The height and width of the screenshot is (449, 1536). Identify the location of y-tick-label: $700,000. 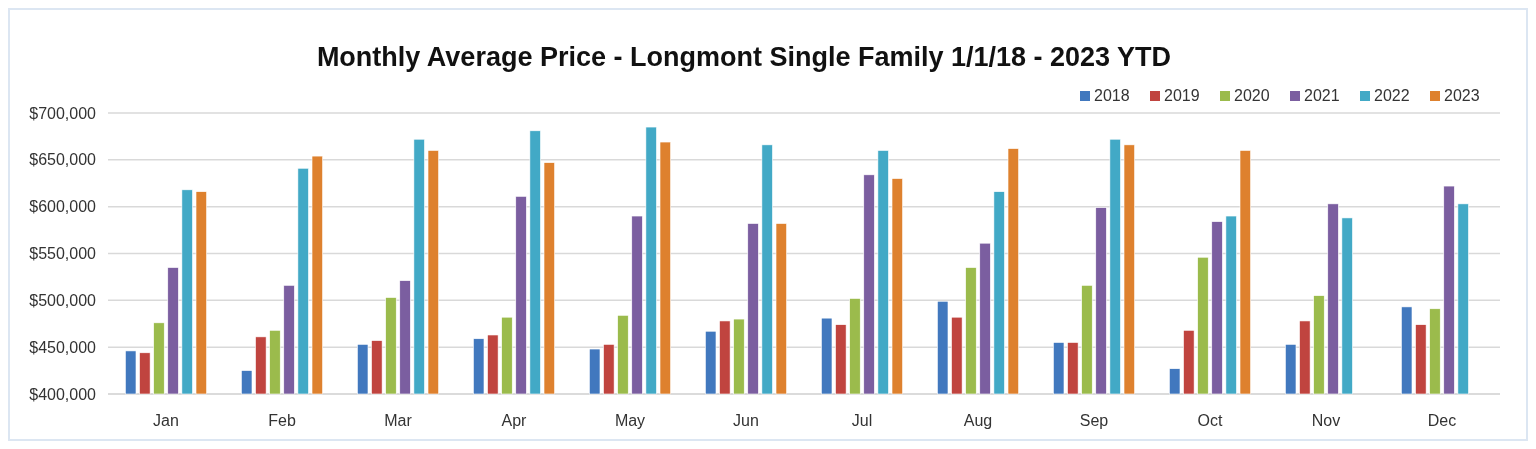
(63, 113).